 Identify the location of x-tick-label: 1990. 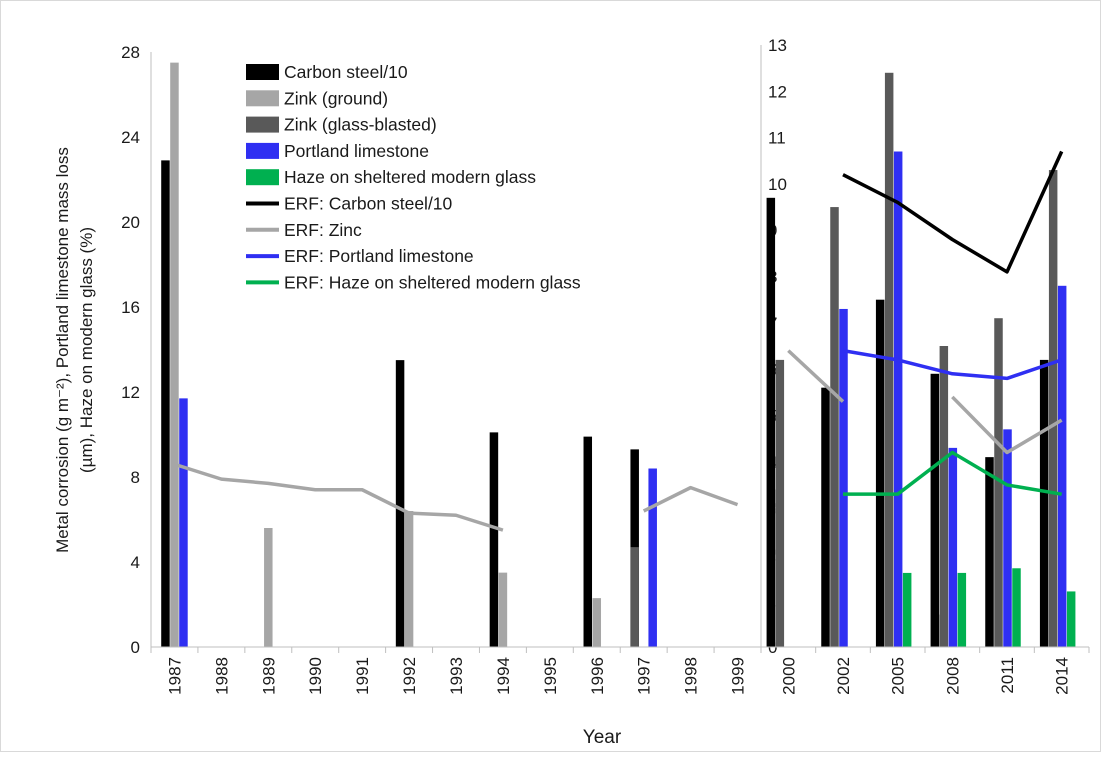
(315, 676).